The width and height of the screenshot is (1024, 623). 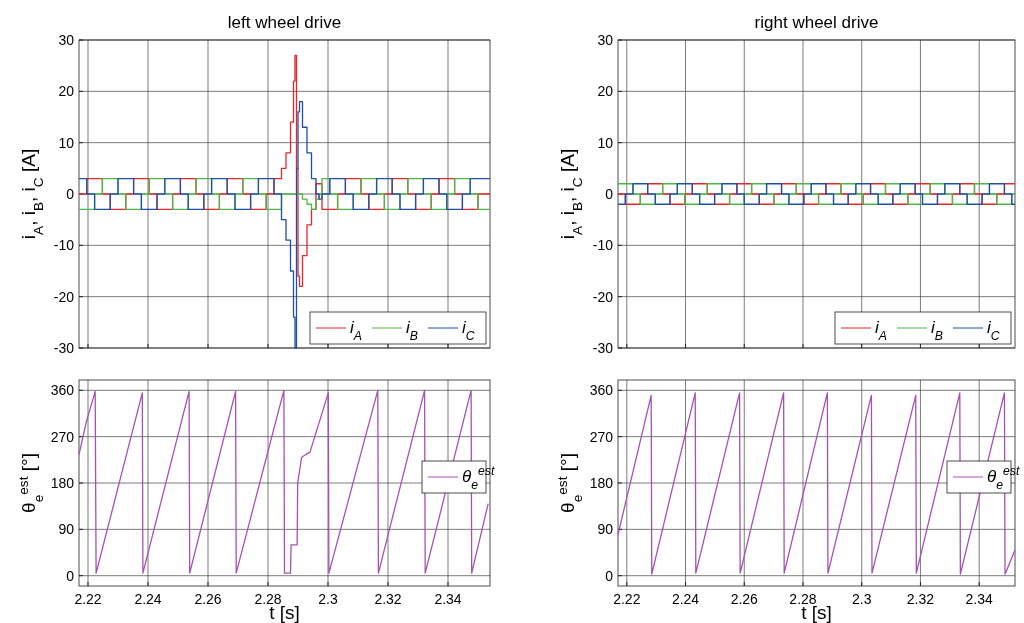 What do you see at coordinates (284, 22) in the screenshot?
I see `chart-title: left wheel drive` at bounding box center [284, 22].